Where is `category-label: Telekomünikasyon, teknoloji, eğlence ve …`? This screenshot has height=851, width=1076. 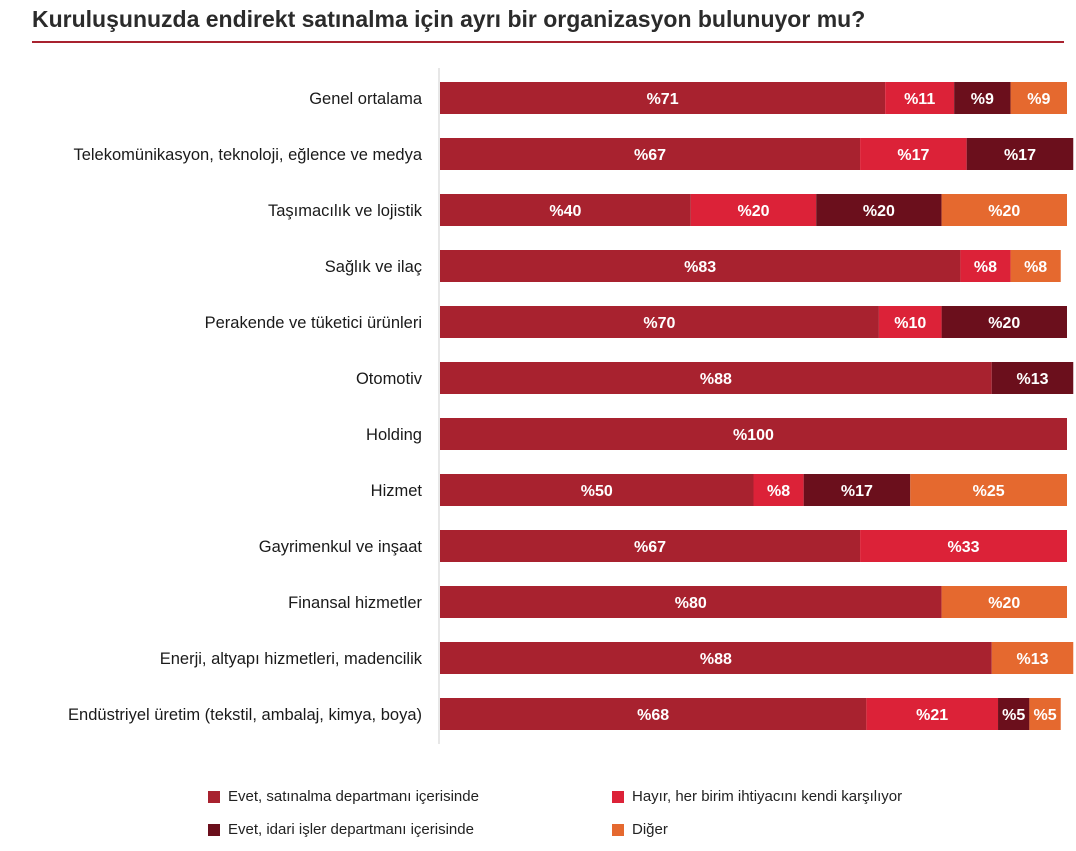
category-label: Telekomünikasyon, teknoloji, eğlence ve … is located at coordinates (247, 155).